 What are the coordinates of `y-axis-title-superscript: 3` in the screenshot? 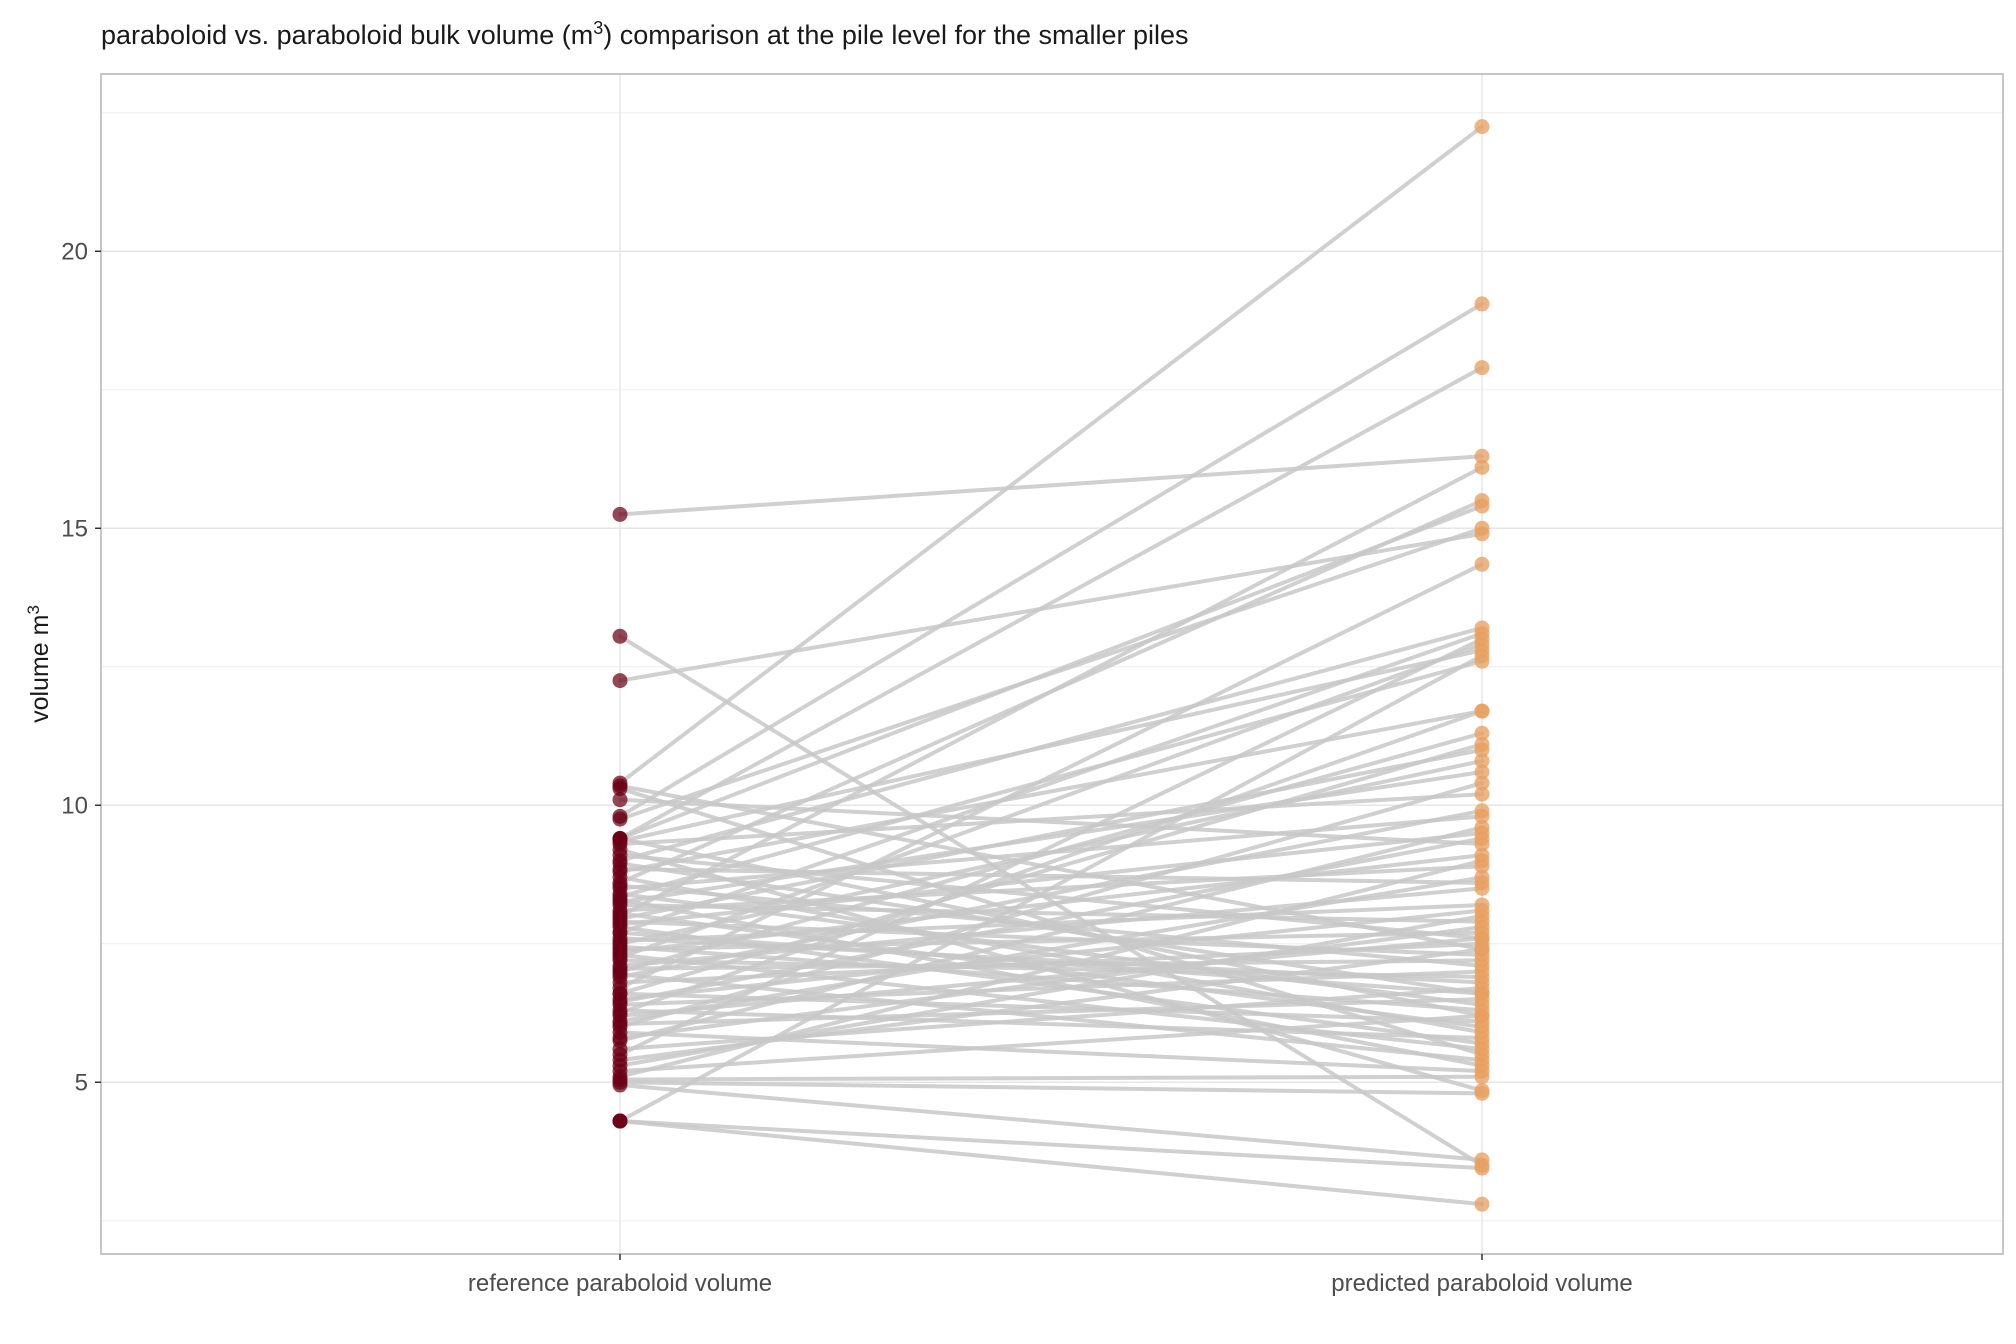 It's located at (33, 609).